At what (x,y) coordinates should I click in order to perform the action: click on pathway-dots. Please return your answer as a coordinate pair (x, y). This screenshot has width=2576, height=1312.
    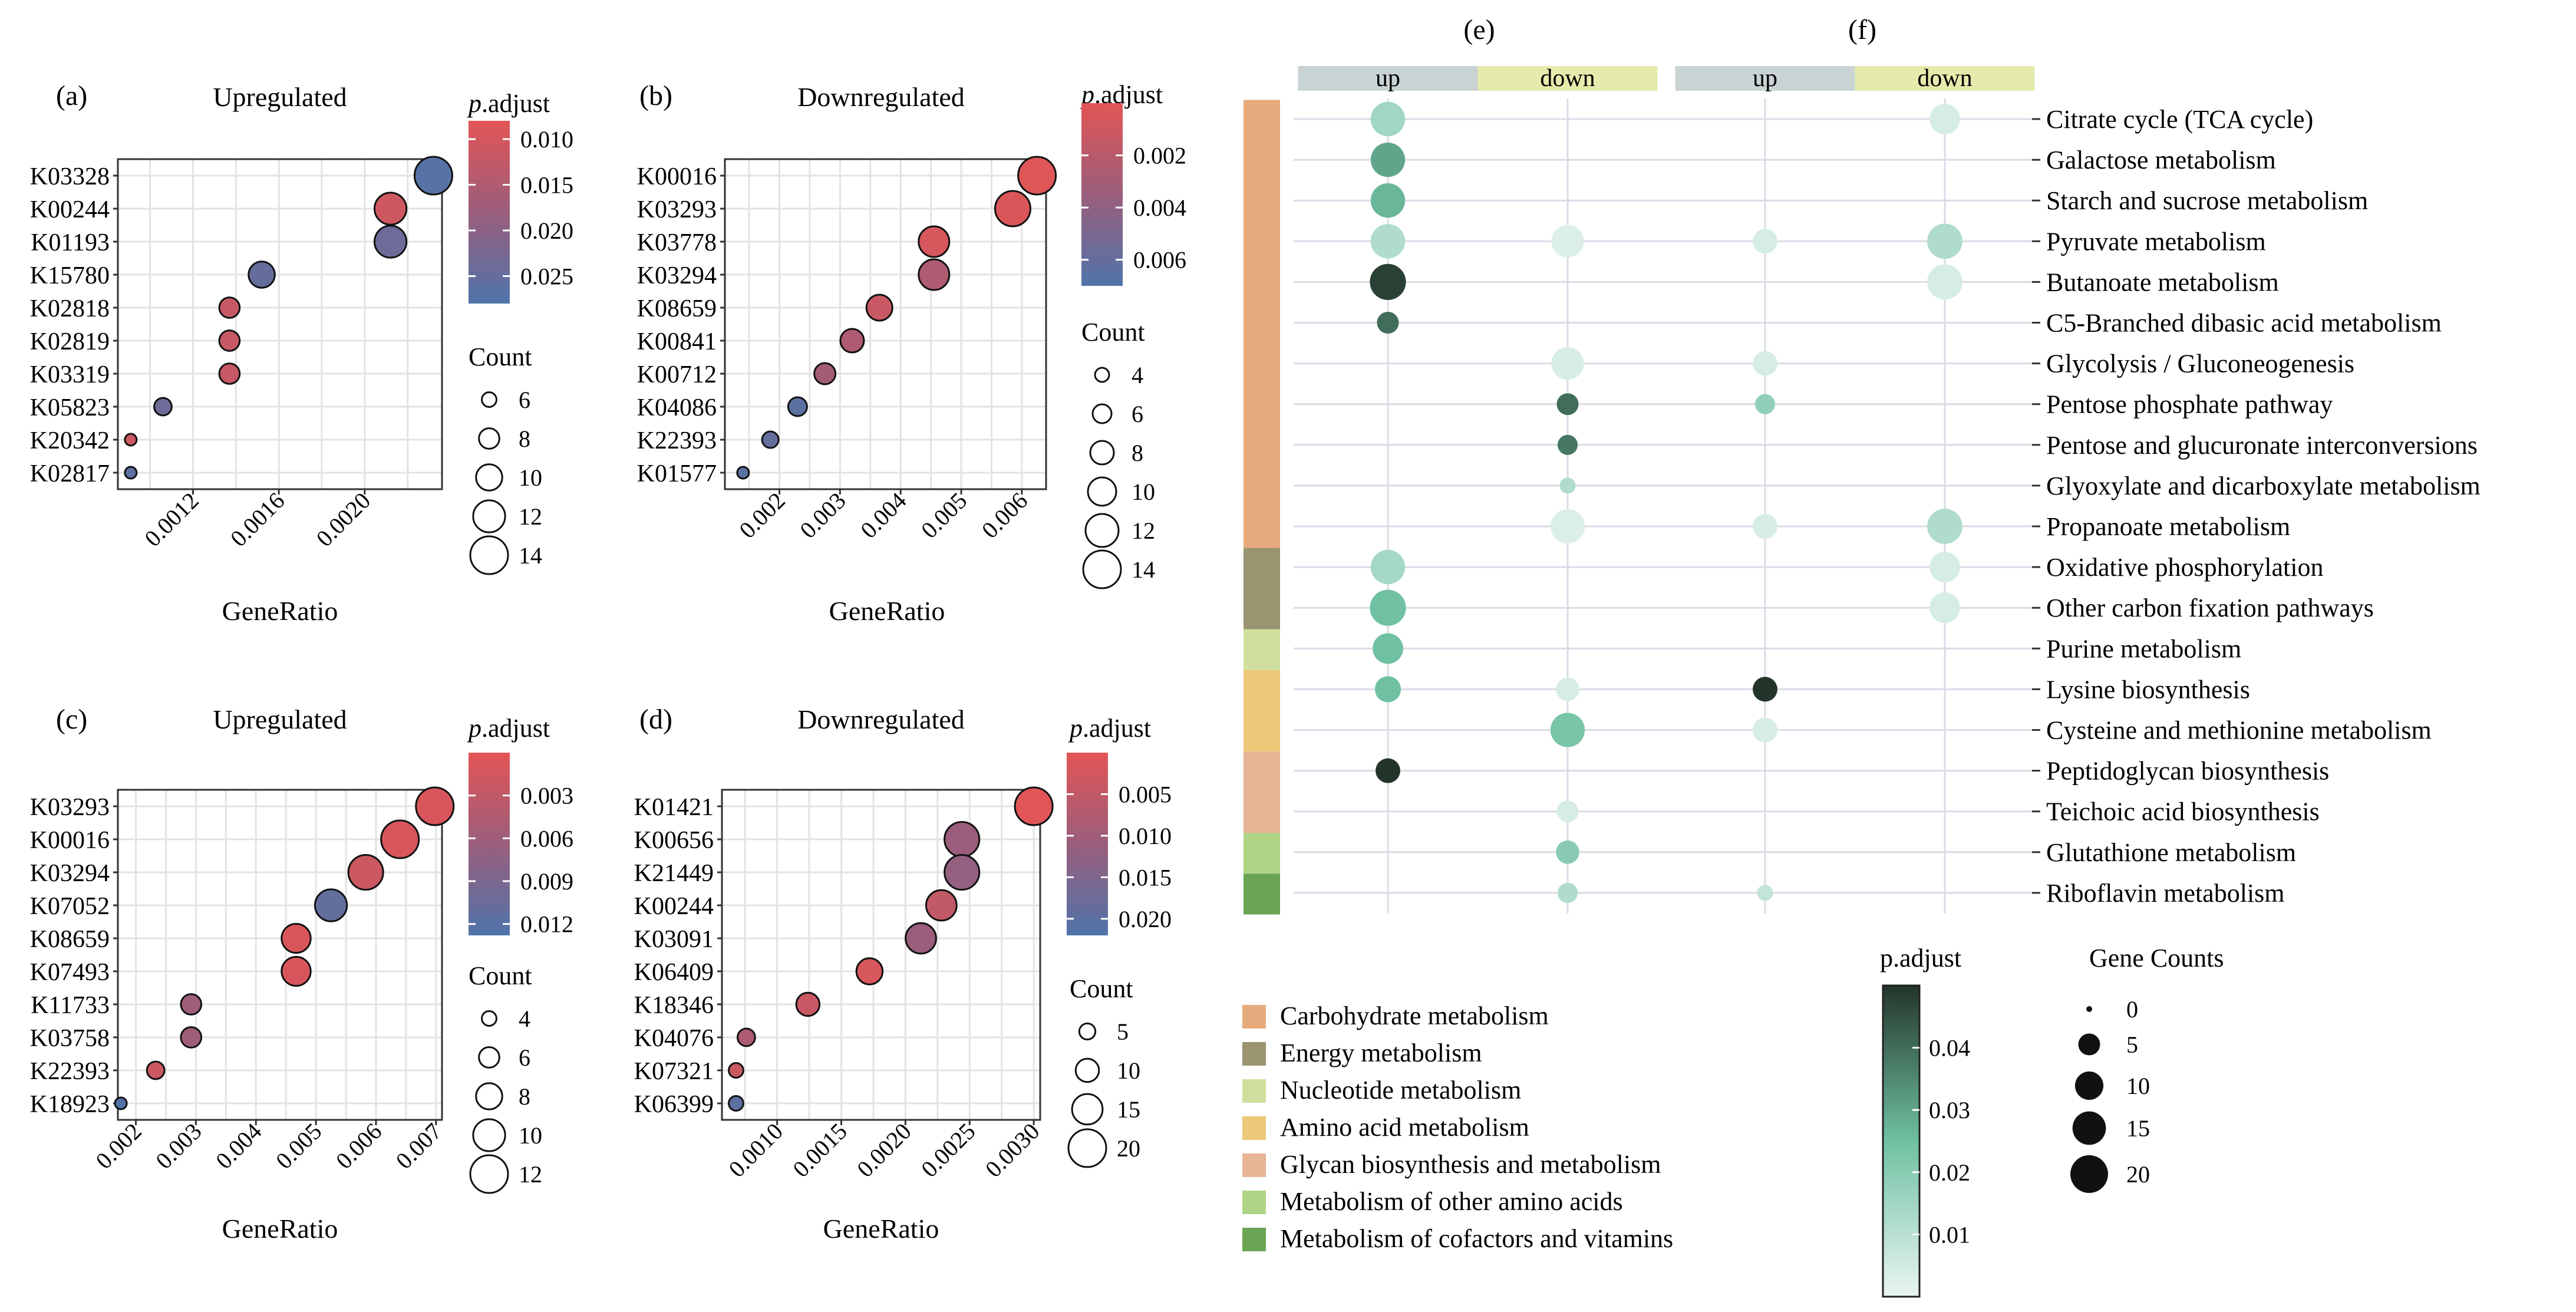
    Looking at the image, I should click on (1666, 502).